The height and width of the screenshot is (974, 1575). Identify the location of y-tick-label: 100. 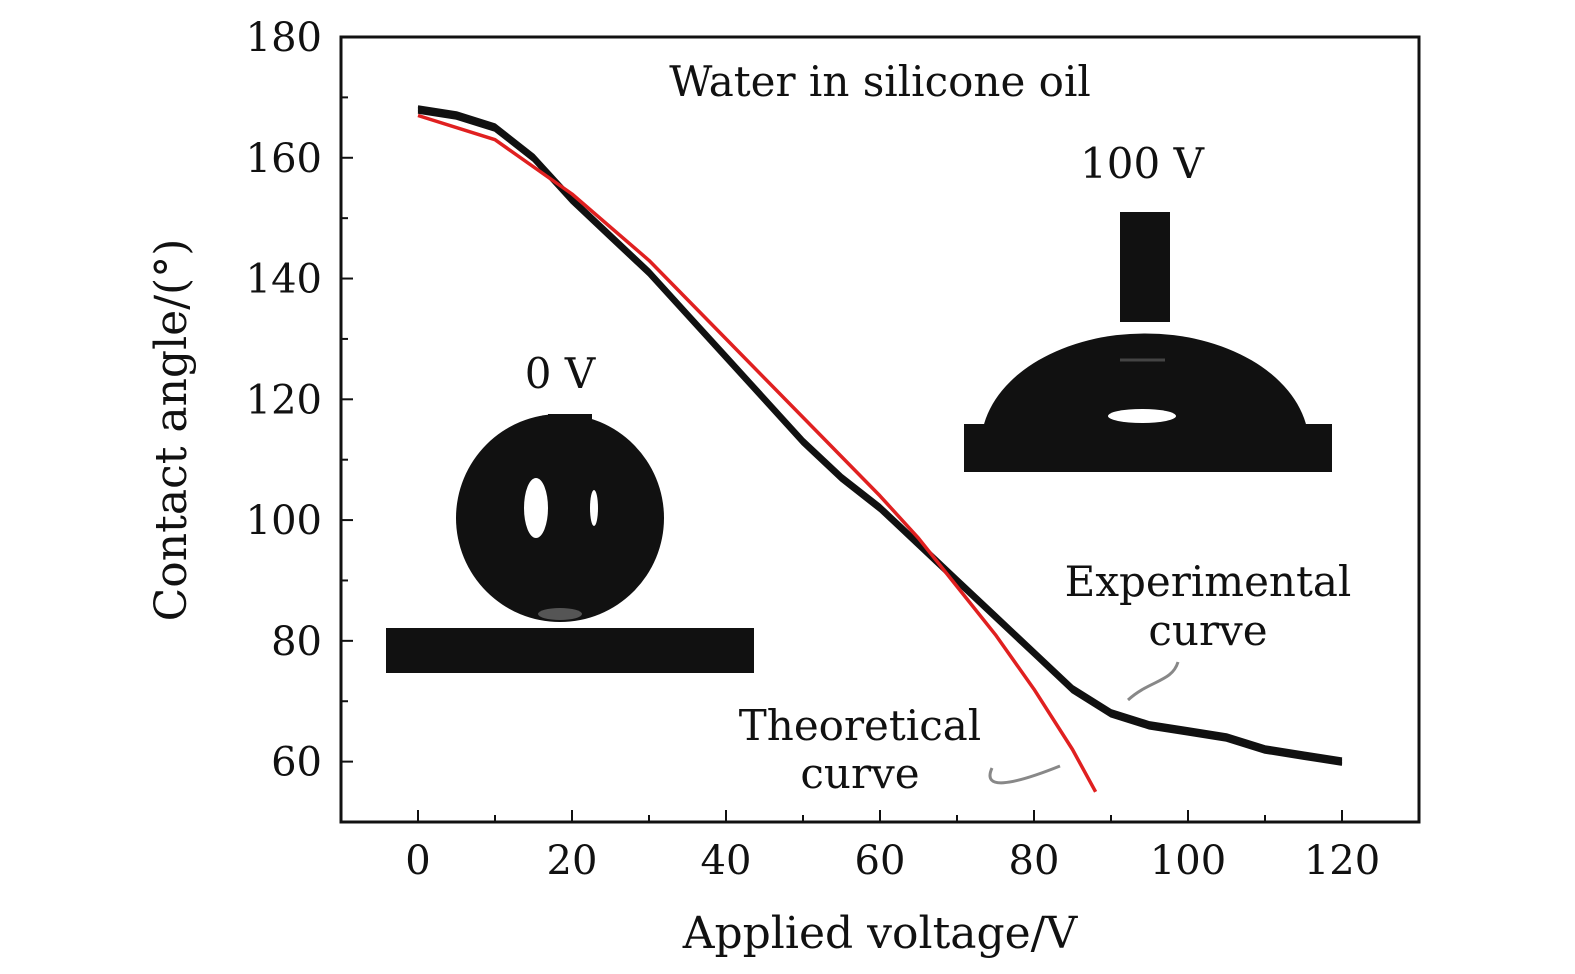
(284, 521).